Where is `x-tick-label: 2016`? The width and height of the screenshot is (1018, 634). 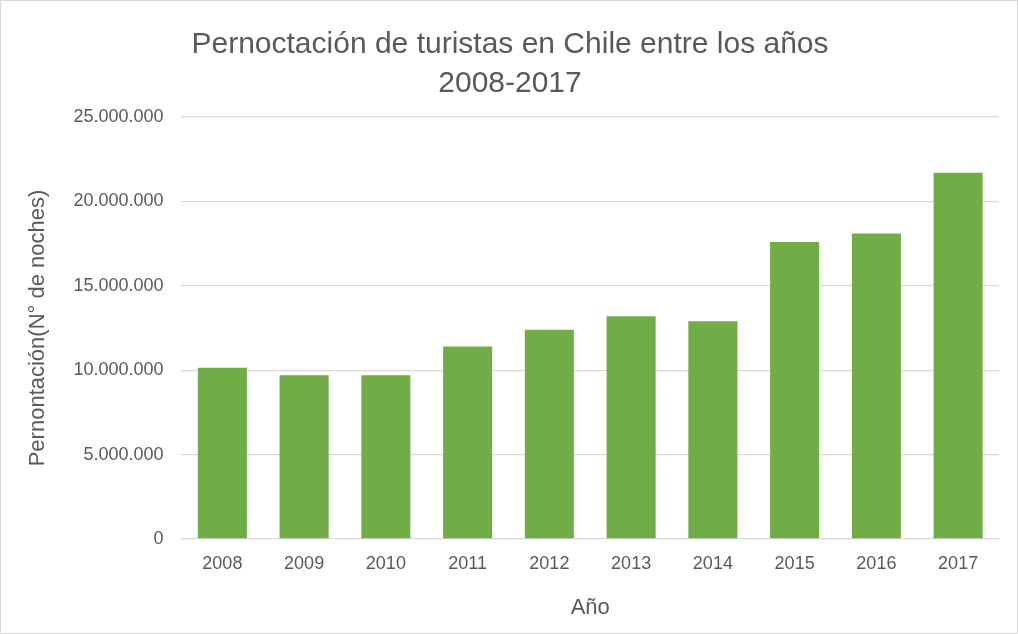 x-tick-label: 2016 is located at coordinates (876, 562).